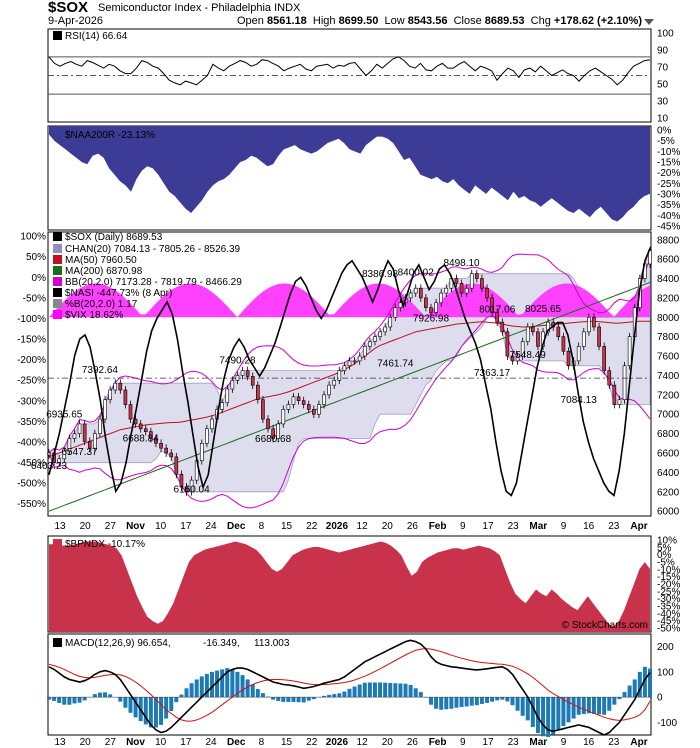 This screenshot has height=748, width=700. I want to click on macd-tick: -100, so click(667, 723).